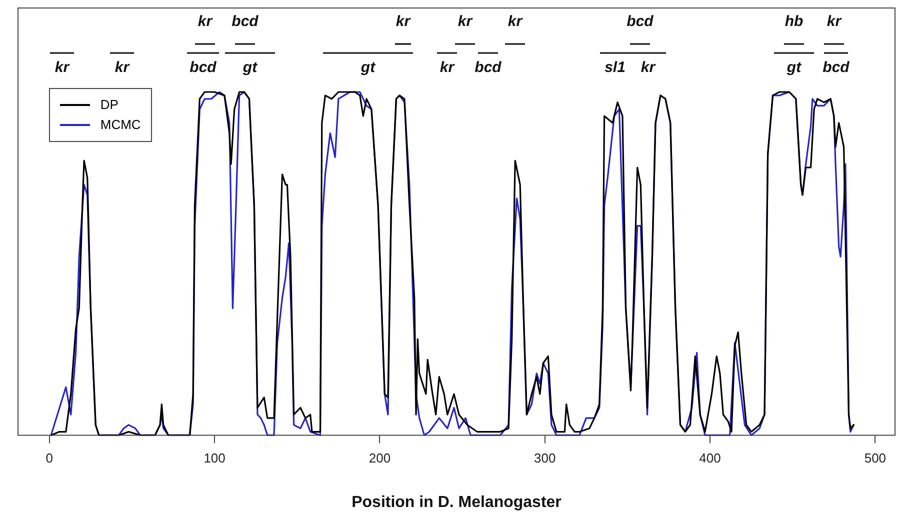  I want to click on legend-label: MCMC, so click(120, 125).